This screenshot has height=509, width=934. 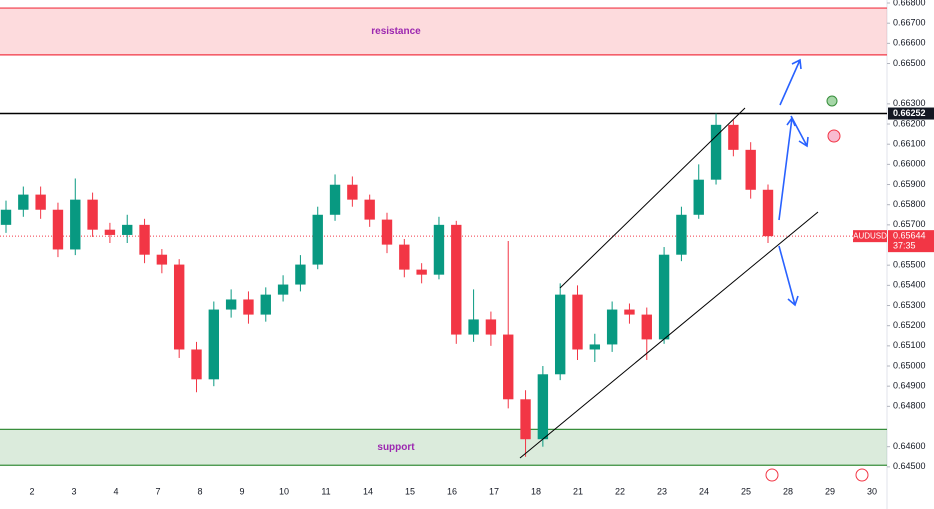 What do you see at coordinates (909, 123) in the screenshot?
I see `y-tick-label: 0.66200` at bounding box center [909, 123].